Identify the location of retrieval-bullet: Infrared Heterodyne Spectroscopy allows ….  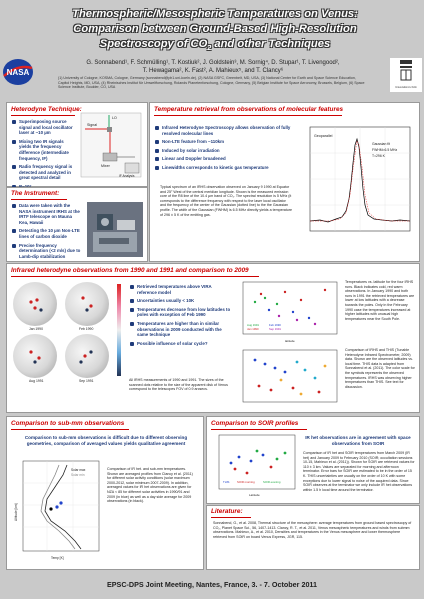
(224, 130).